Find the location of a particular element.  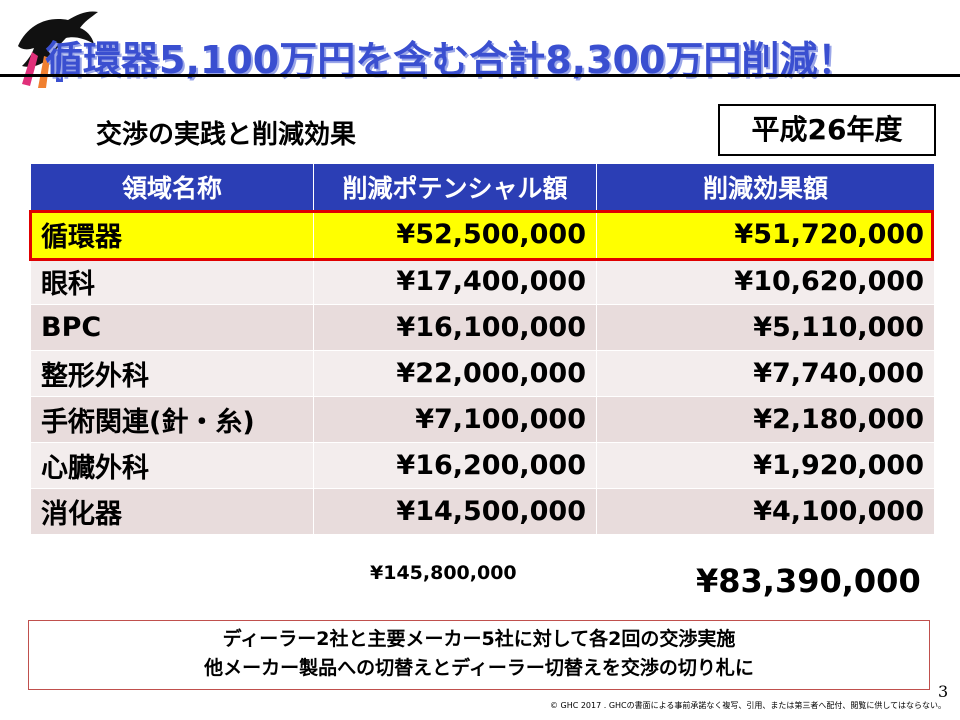

cell-area-name: 整形外科 is located at coordinates (172, 373).